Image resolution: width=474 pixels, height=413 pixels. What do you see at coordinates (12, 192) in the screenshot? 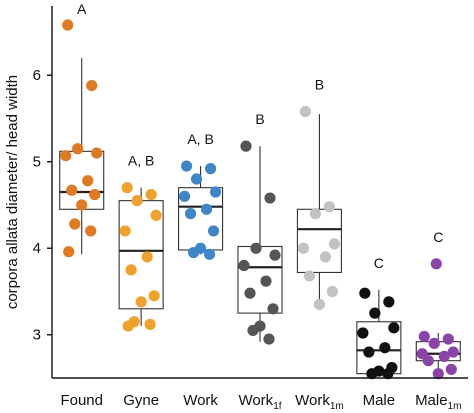
I see `y-axis-label: corpora allata diameter/ head width` at bounding box center [12, 192].